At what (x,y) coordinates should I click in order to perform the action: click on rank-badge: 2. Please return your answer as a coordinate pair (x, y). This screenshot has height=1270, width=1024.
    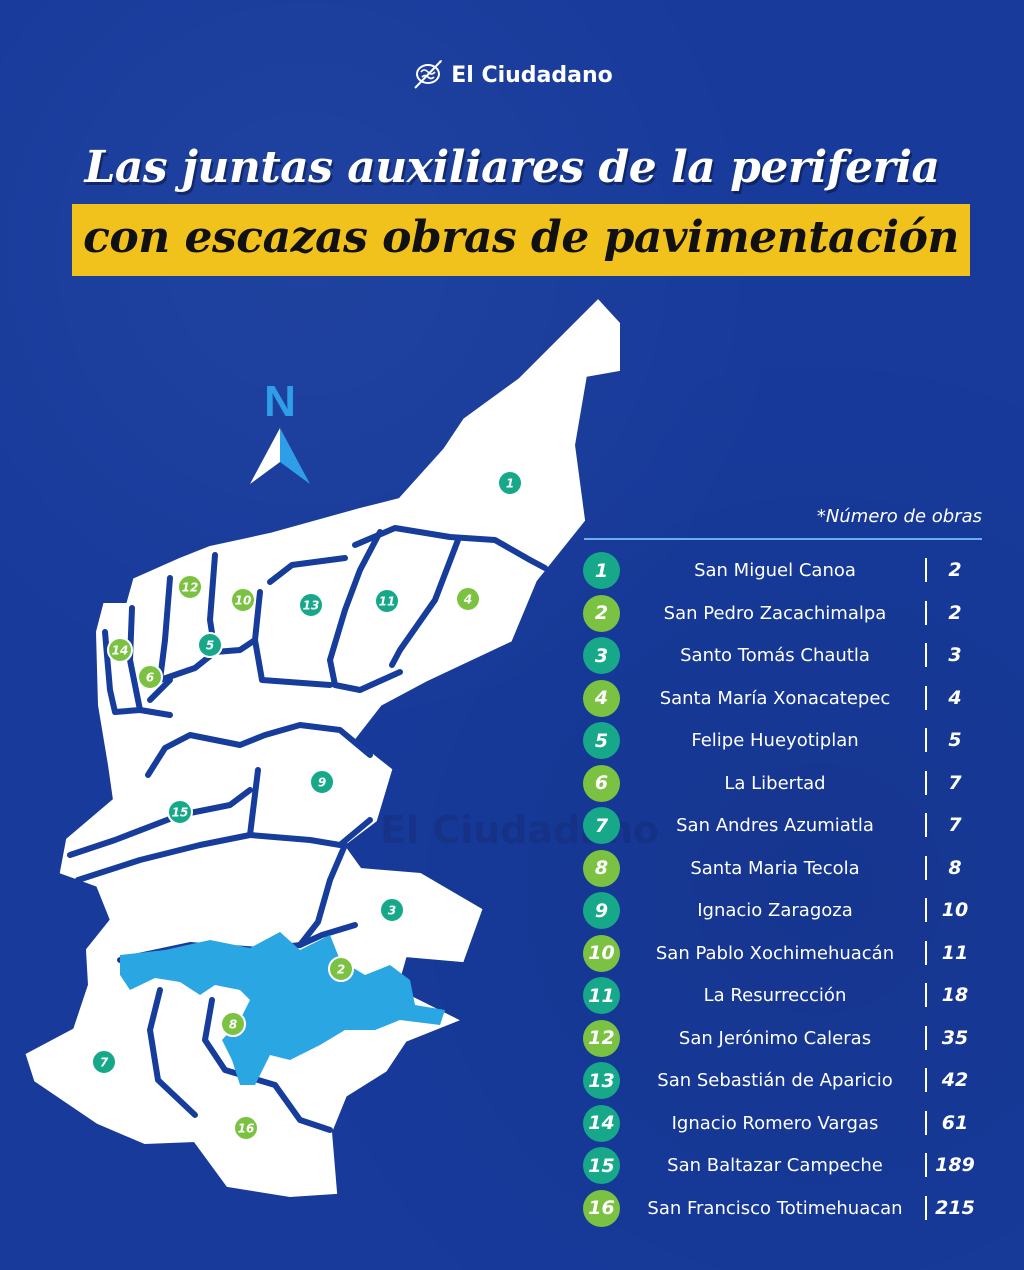
    Looking at the image, I should click on (601, 613).